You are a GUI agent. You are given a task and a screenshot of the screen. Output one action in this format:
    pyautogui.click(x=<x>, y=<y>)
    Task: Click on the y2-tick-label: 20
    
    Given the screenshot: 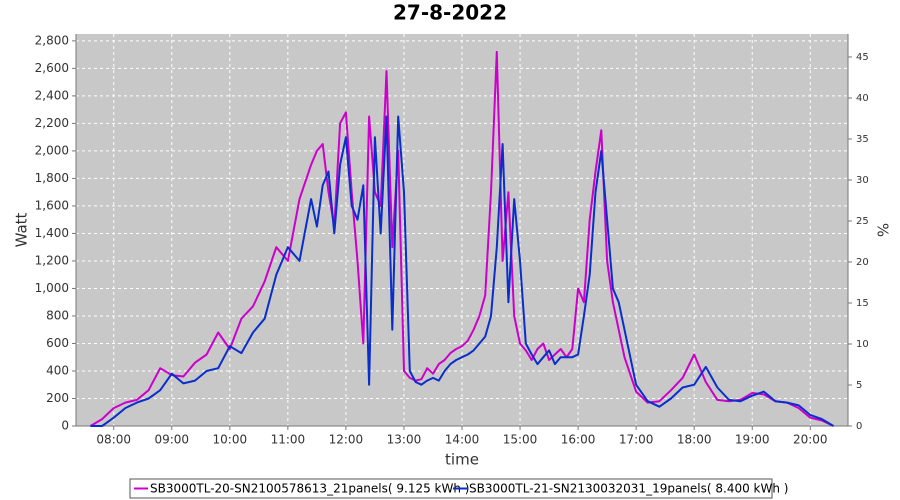 What is the action you would take?
    pyautogui.click(x=862, y=262)
    